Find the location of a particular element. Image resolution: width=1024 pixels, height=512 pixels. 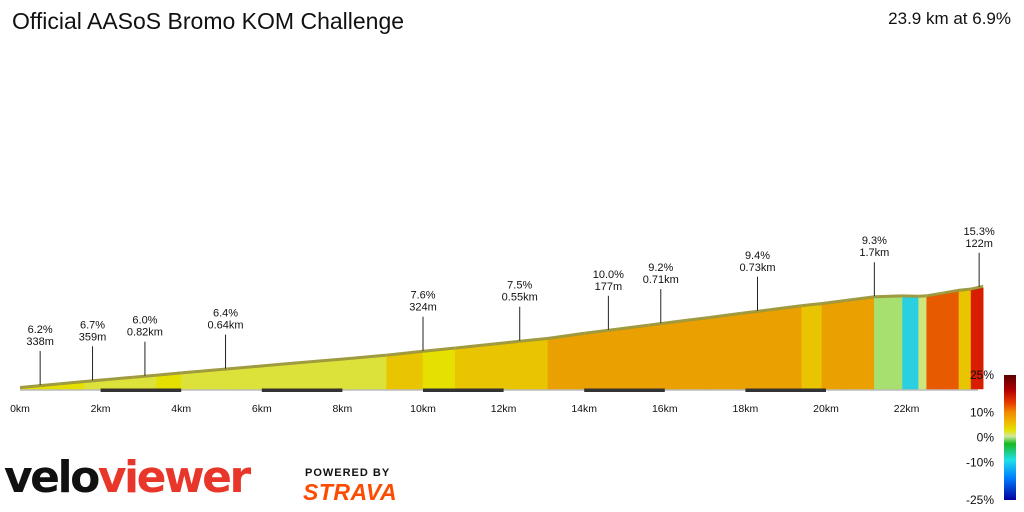

x-tick-label: 22km is located at coordinates (907, 409).